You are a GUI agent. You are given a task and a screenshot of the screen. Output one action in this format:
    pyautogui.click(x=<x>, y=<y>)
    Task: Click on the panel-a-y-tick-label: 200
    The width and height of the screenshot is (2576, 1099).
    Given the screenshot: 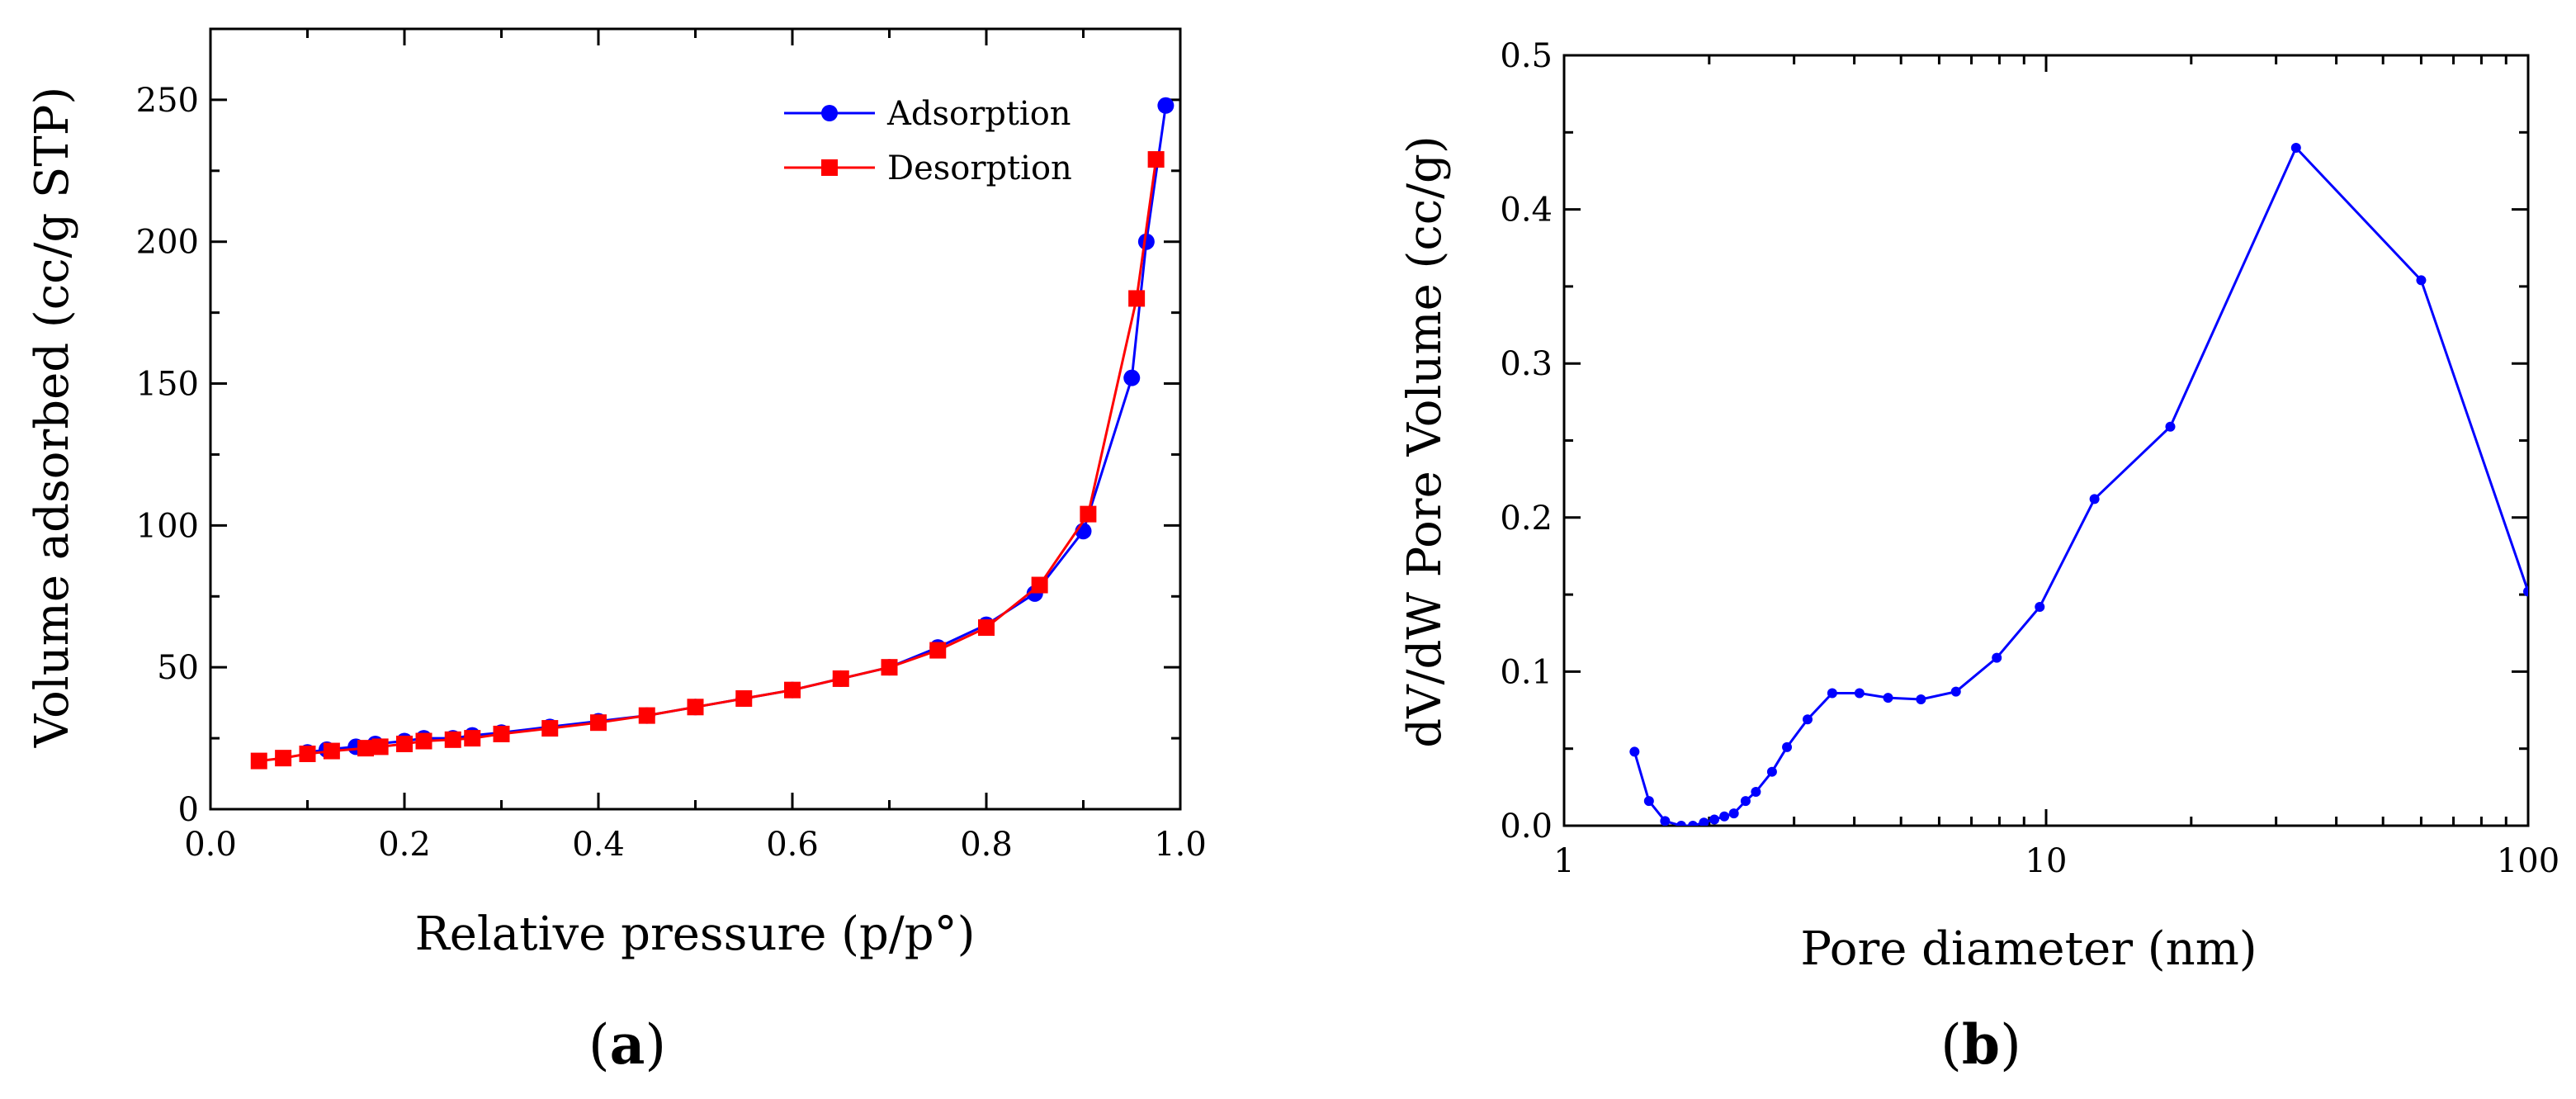 What is the action you would take?
    pyautogui.click(x=167, y=243)
    